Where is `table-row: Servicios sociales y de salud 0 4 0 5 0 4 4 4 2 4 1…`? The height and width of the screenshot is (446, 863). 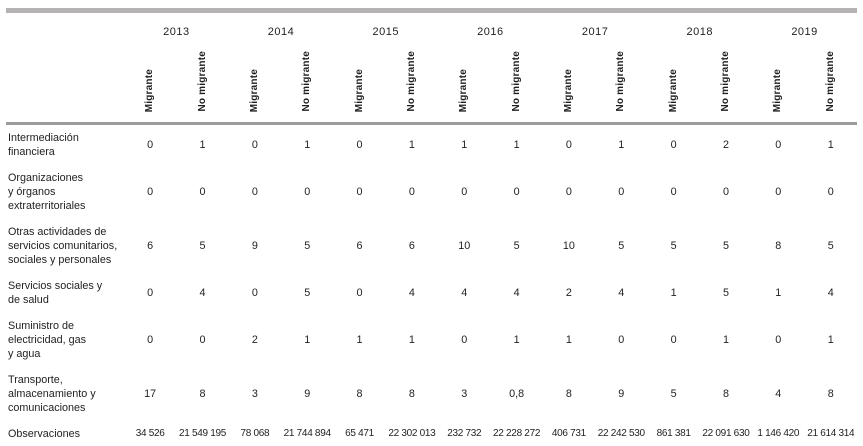
table-row: Servicios sociales y de salud 0 4 0 5 0 4 4 4 2 4 1… is located at coordinates (431, 293).